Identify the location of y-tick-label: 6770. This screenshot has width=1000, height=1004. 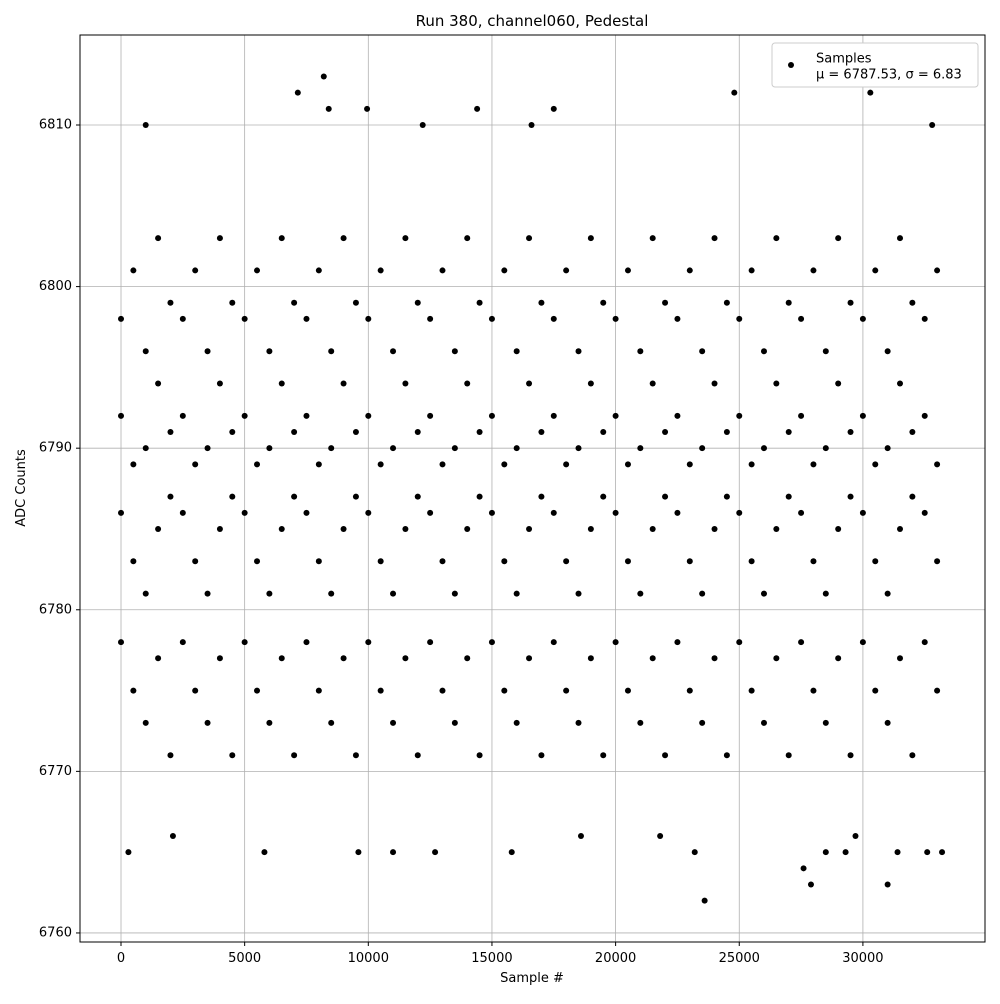
(55, 771).